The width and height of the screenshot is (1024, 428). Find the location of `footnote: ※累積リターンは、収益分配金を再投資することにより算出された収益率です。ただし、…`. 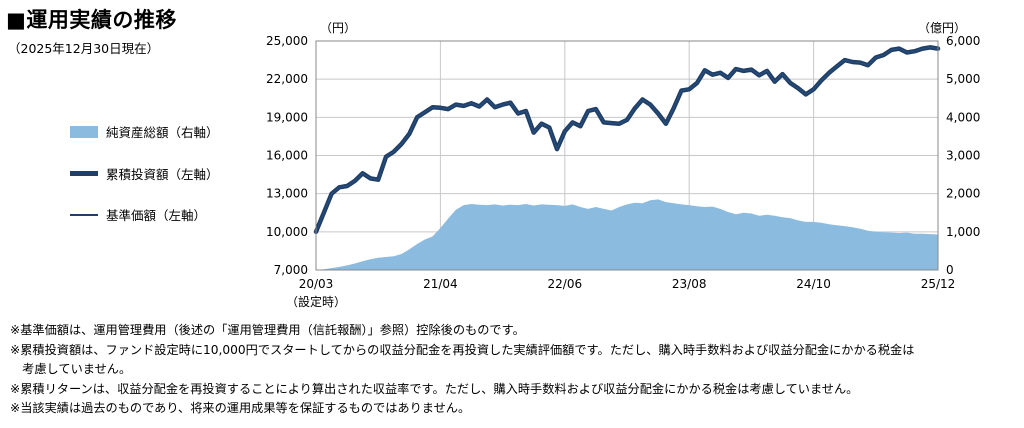

footnote: ※累積リターンは、収益分配金を再投資することにより算出された収益率です。ただし、… is located at coordinates (434, 388).